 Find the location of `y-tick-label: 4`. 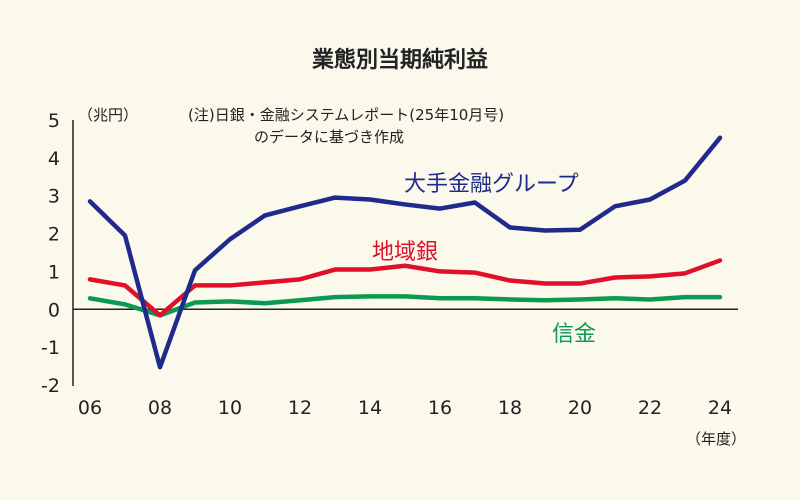

y-tick-label: 4 is located at coordinates (54, 159).